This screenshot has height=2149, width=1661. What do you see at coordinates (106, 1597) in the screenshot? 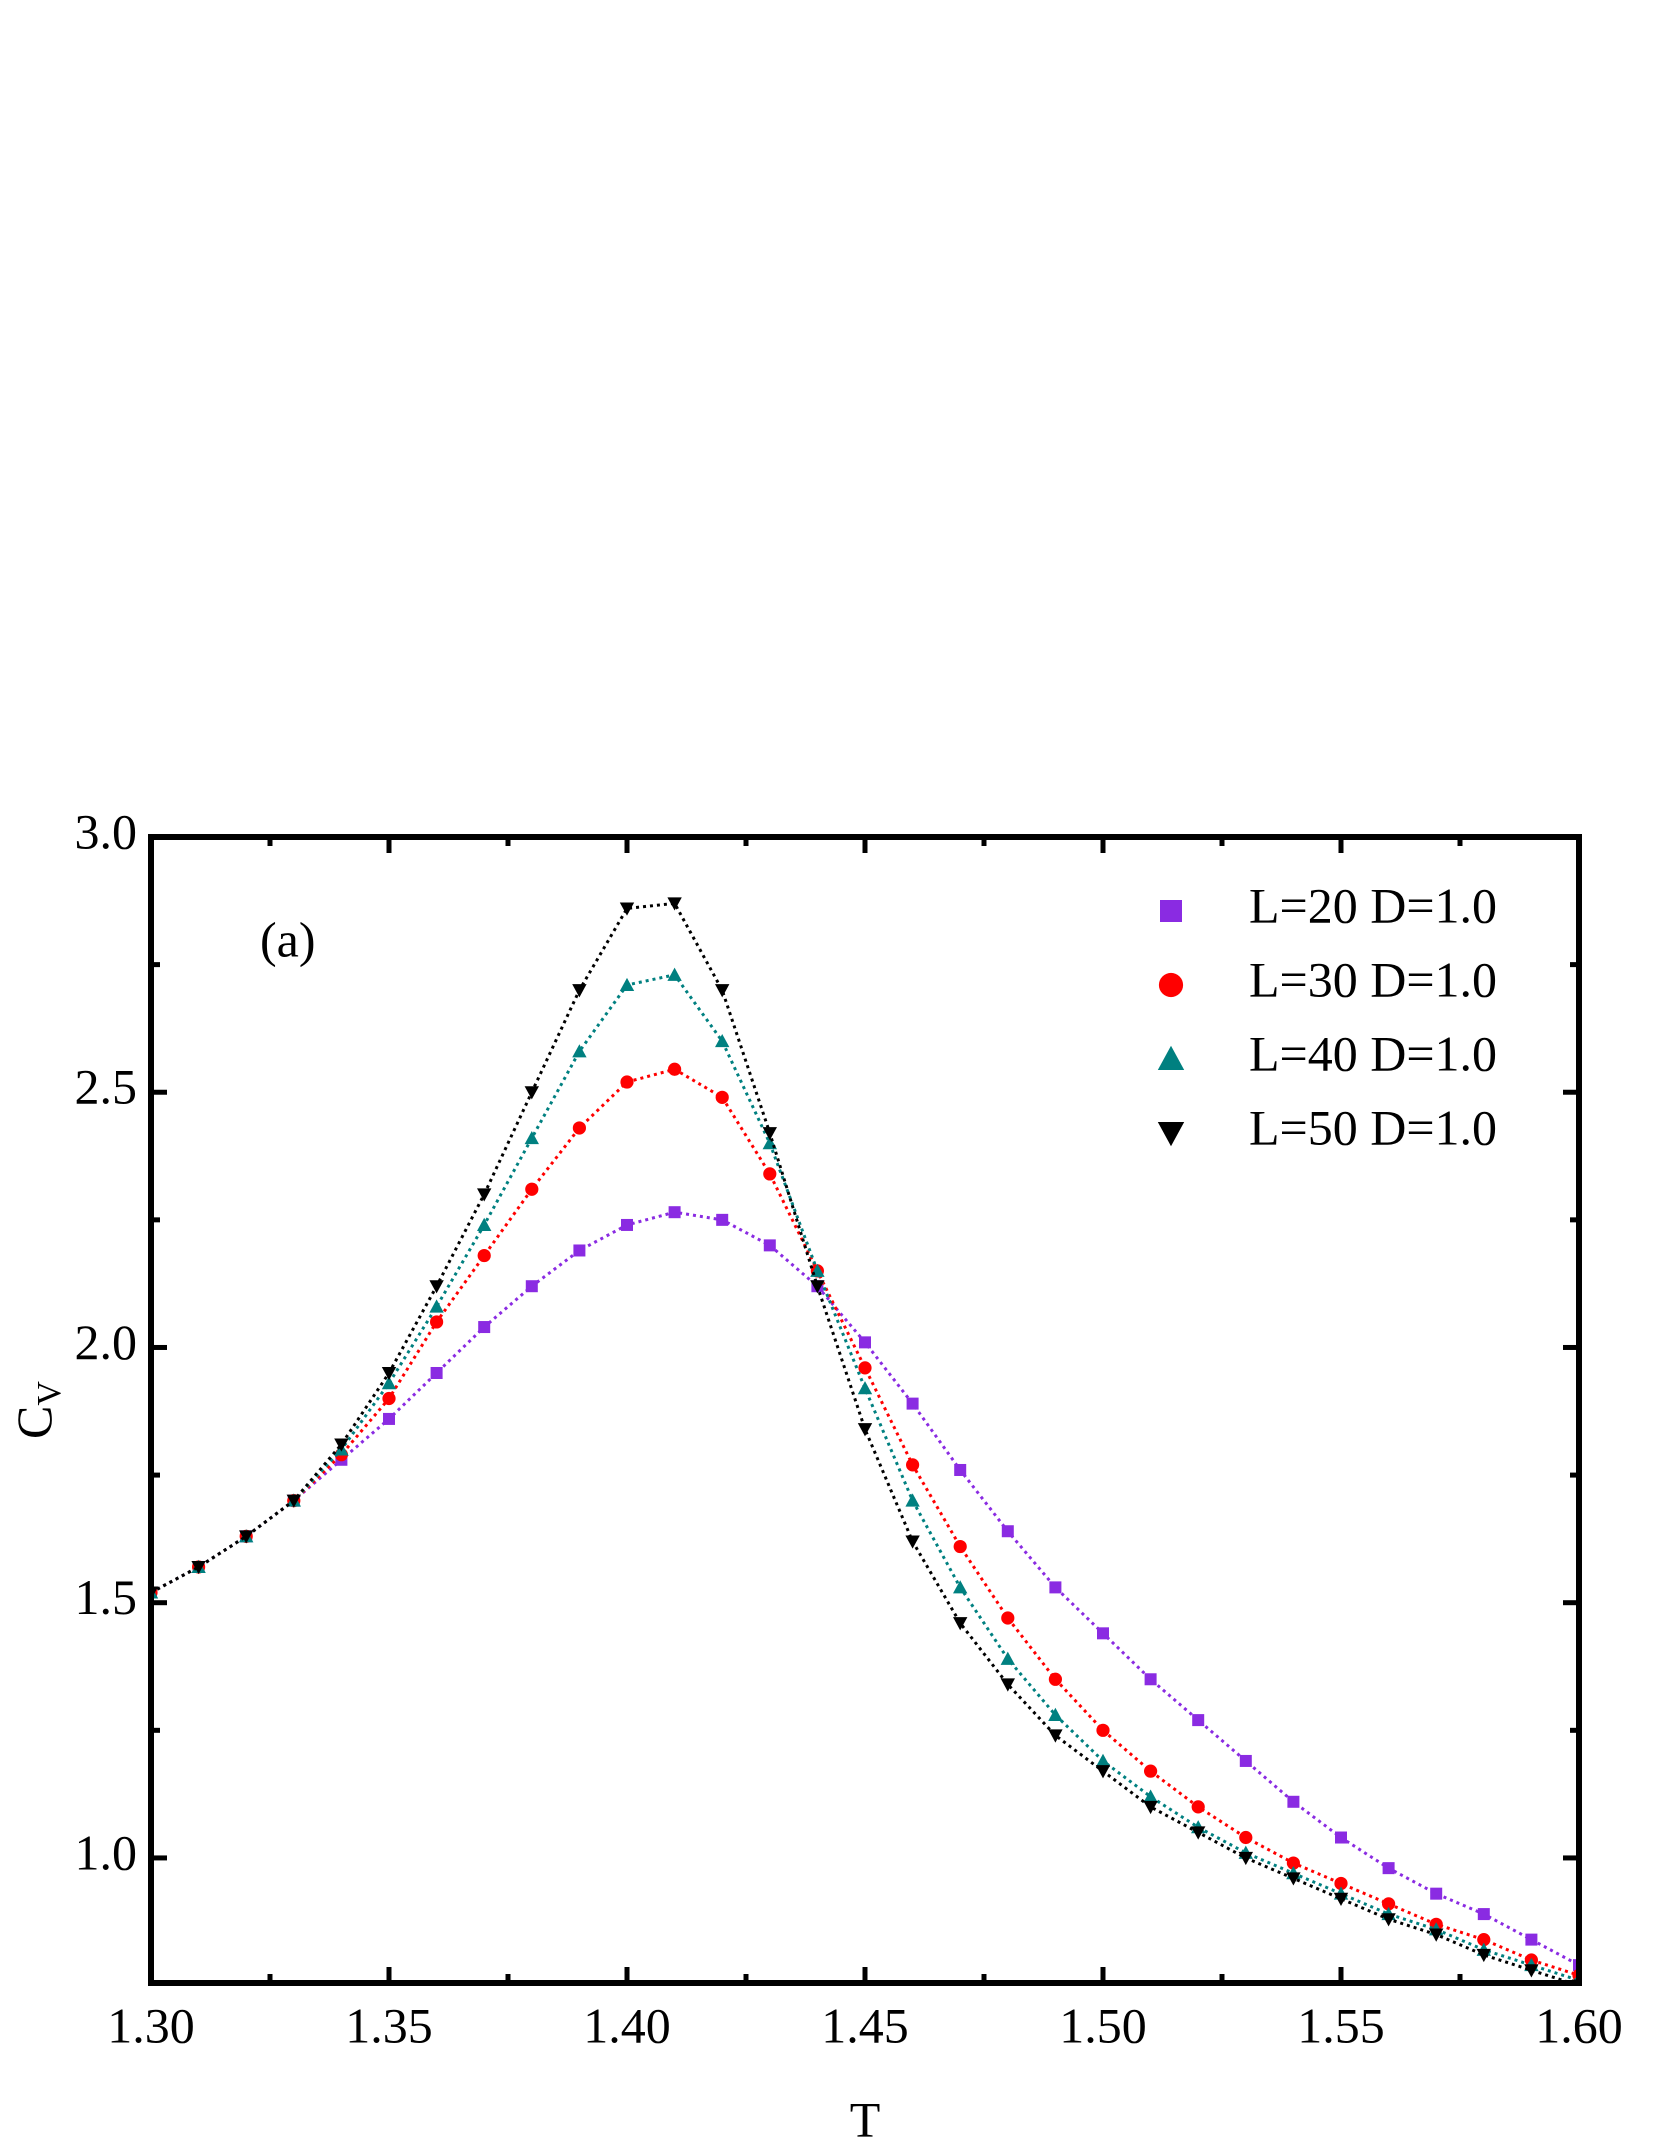
I see `y-tick-label: 1.5` at bounding box center [106, 1597].